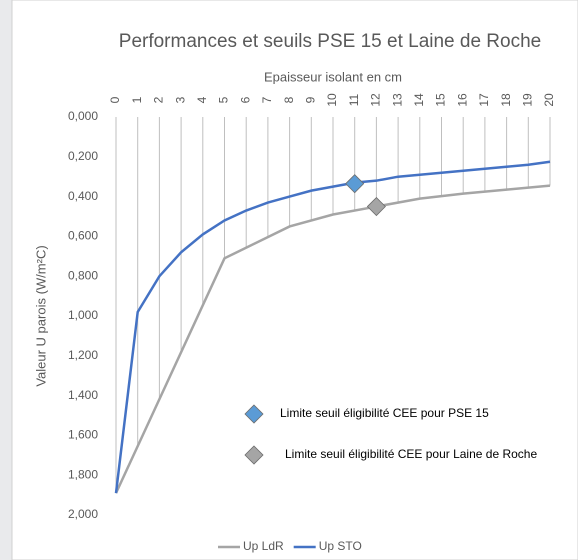  I want to click on y-axis-title: Valeur U parois (W/m²C), so click(40, 315).